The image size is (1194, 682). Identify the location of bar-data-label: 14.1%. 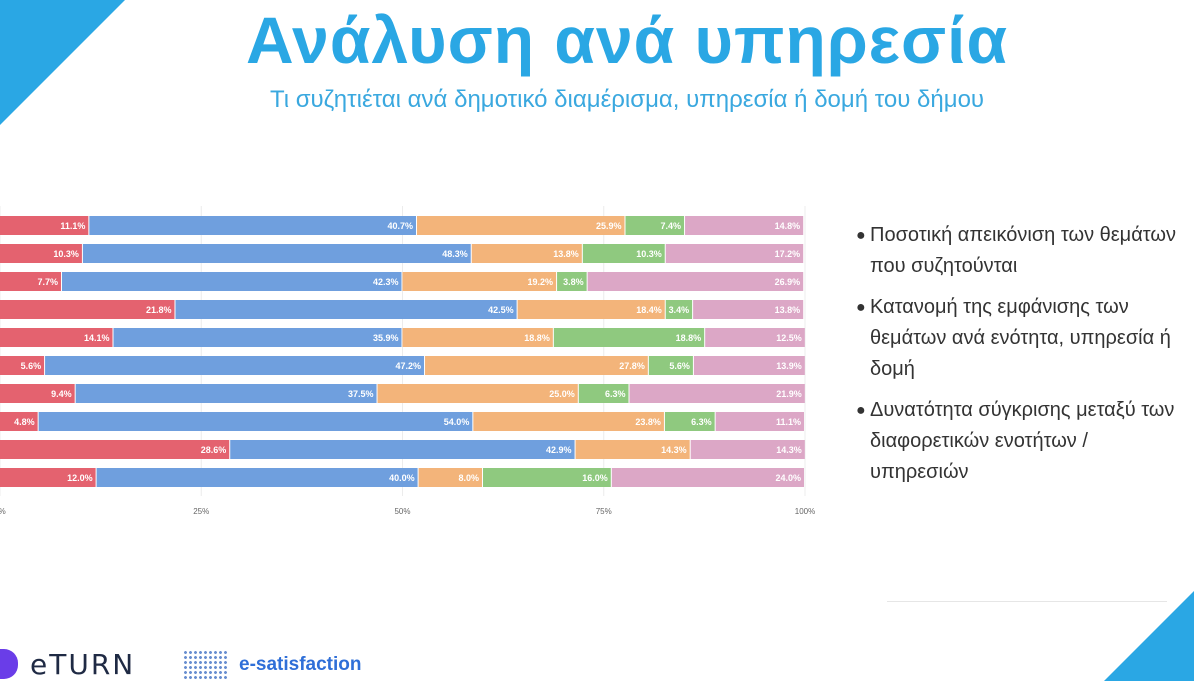
(97, 338).